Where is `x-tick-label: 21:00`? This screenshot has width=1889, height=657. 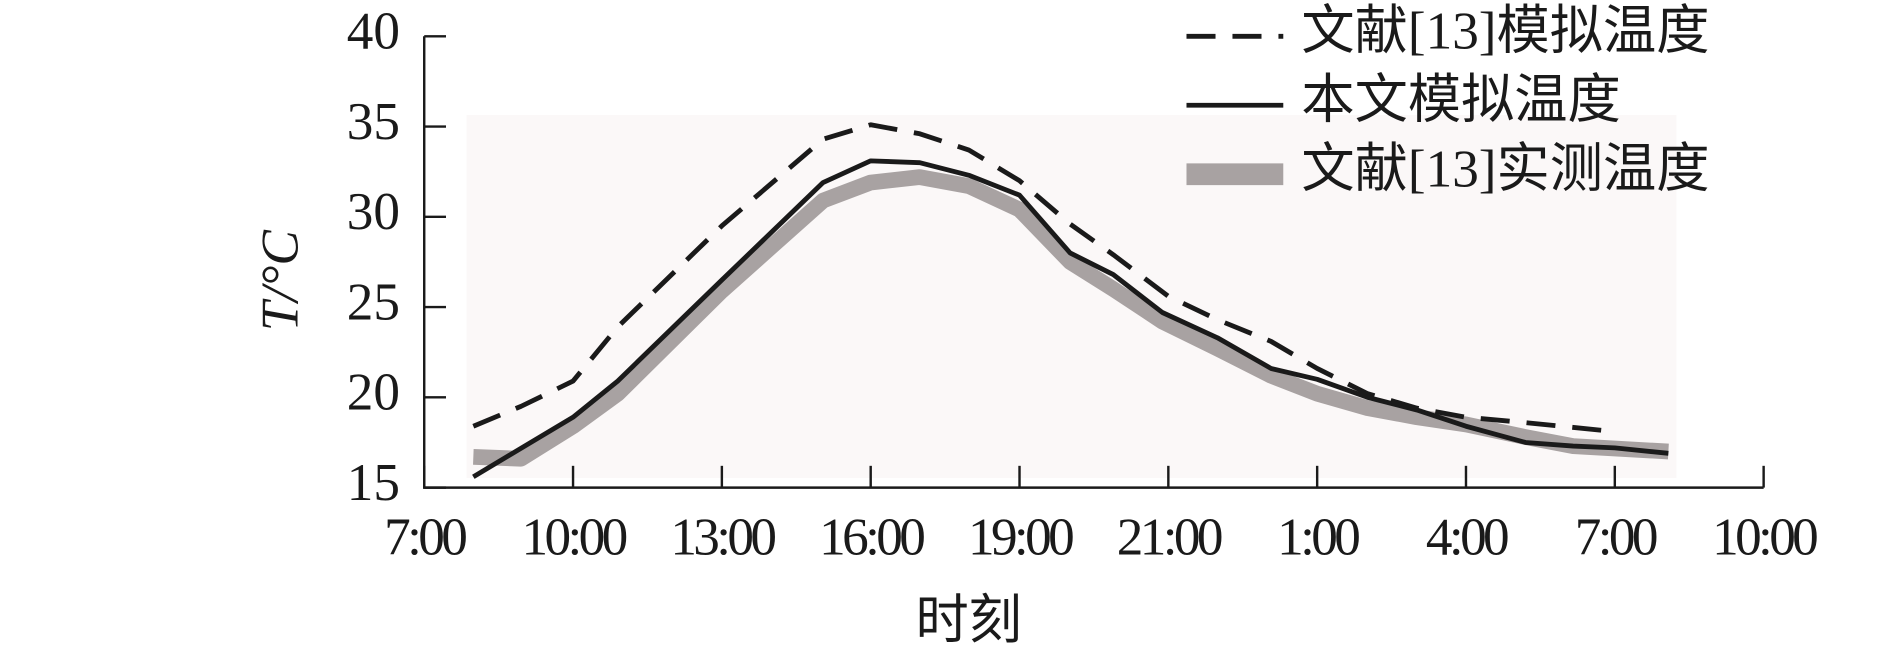
x-tick-label: 21:00 is located at coordinates (1169, 536).